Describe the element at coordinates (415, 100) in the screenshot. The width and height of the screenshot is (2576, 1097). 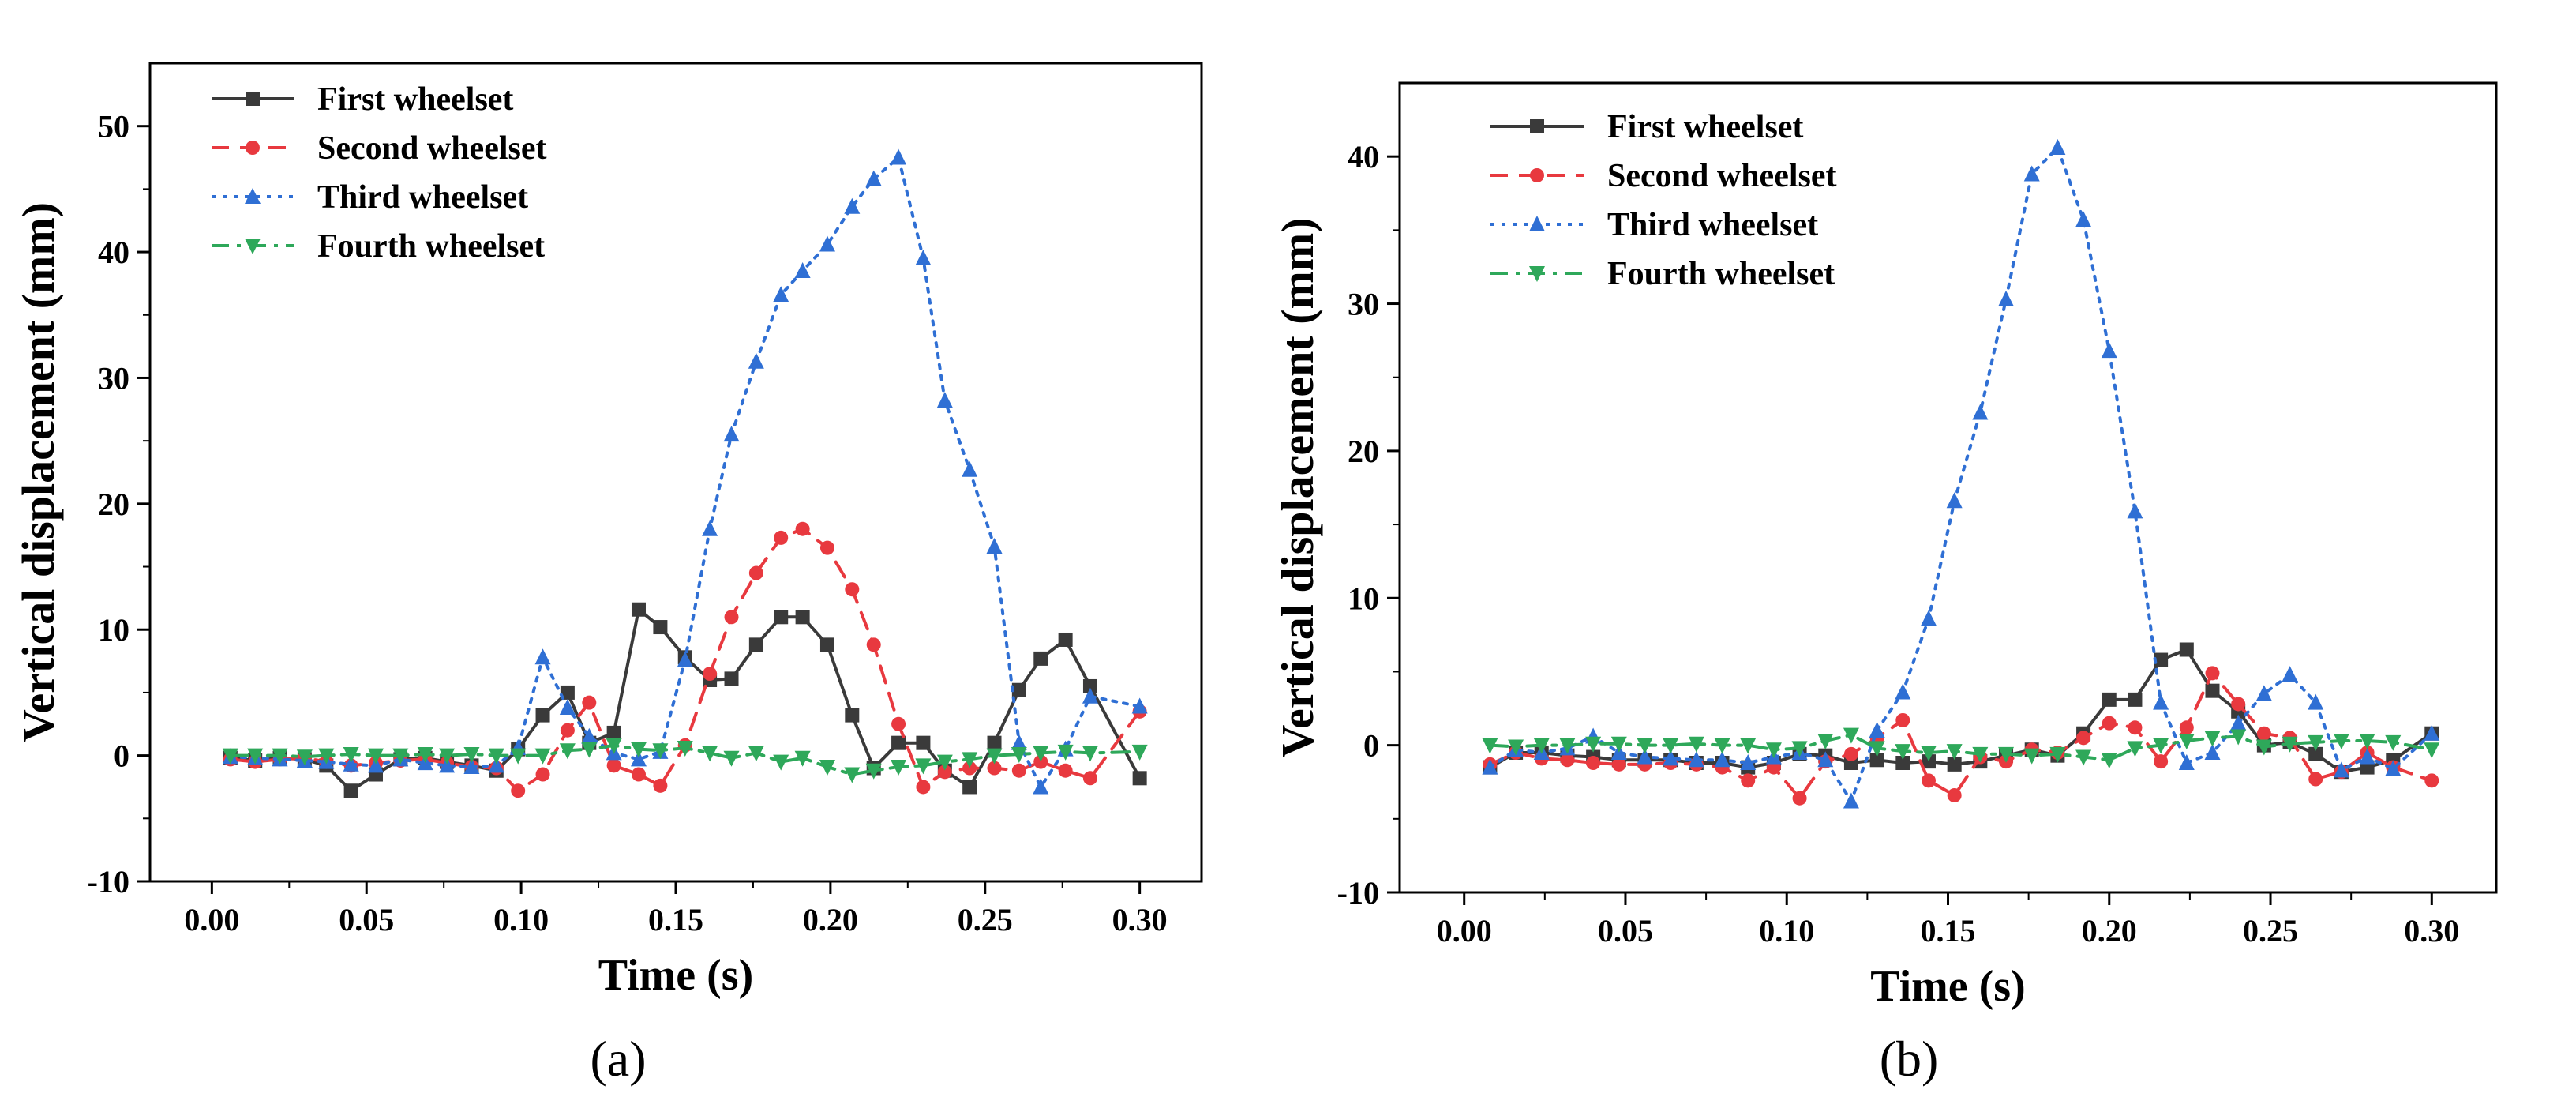
I see `legend-label: First wheelset` at that location.